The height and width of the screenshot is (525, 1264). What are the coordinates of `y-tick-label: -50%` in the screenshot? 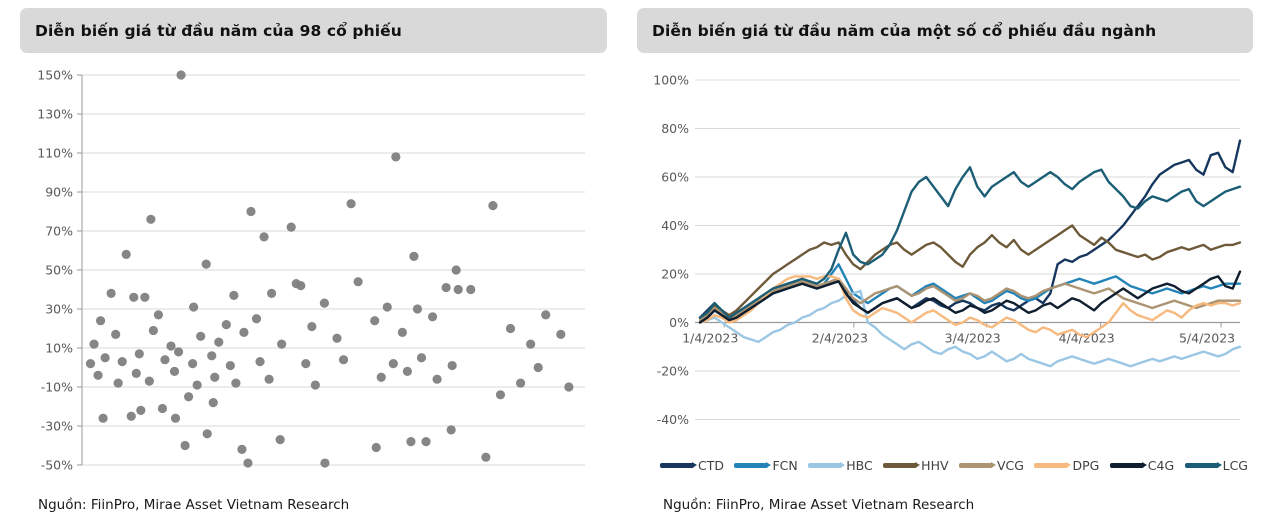 It's located at (57, 465).